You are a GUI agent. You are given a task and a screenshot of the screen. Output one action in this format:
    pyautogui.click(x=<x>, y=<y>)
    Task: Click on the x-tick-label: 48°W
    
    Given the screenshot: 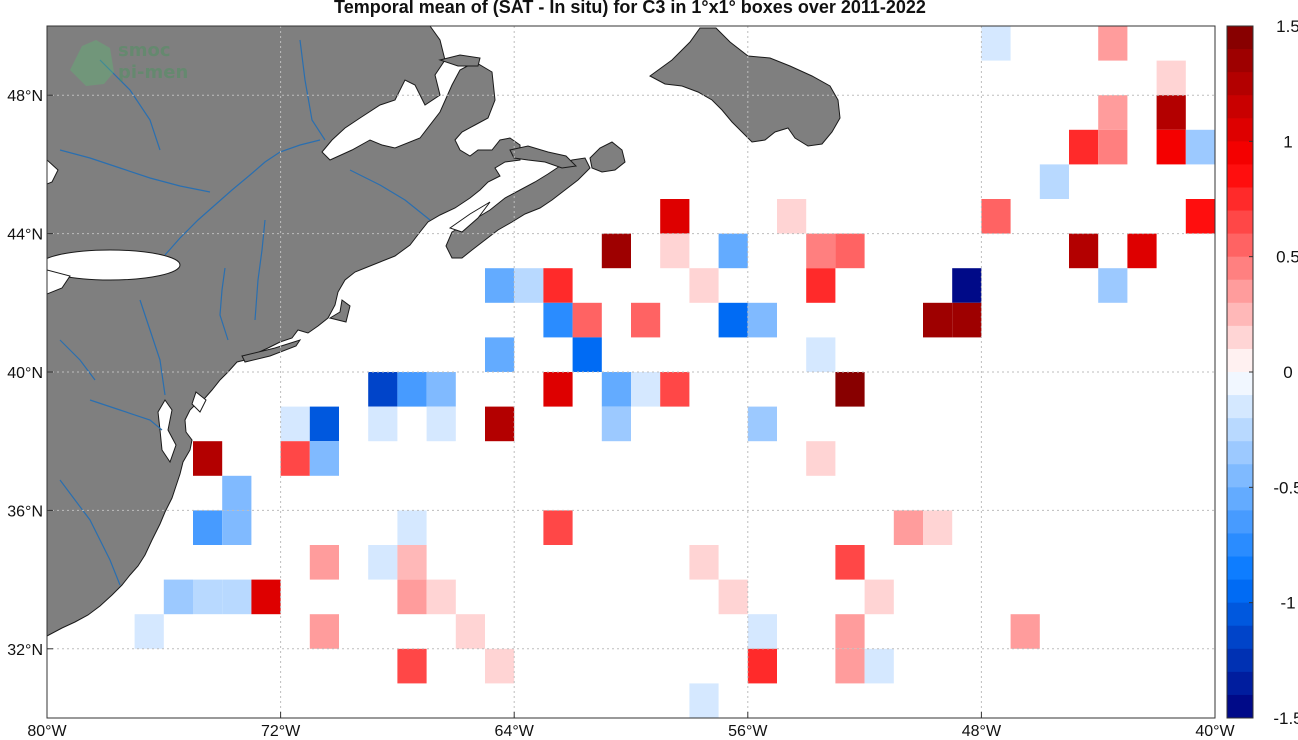 What is the action you would take?
    pyautogui.click(x=982, y=731)
    